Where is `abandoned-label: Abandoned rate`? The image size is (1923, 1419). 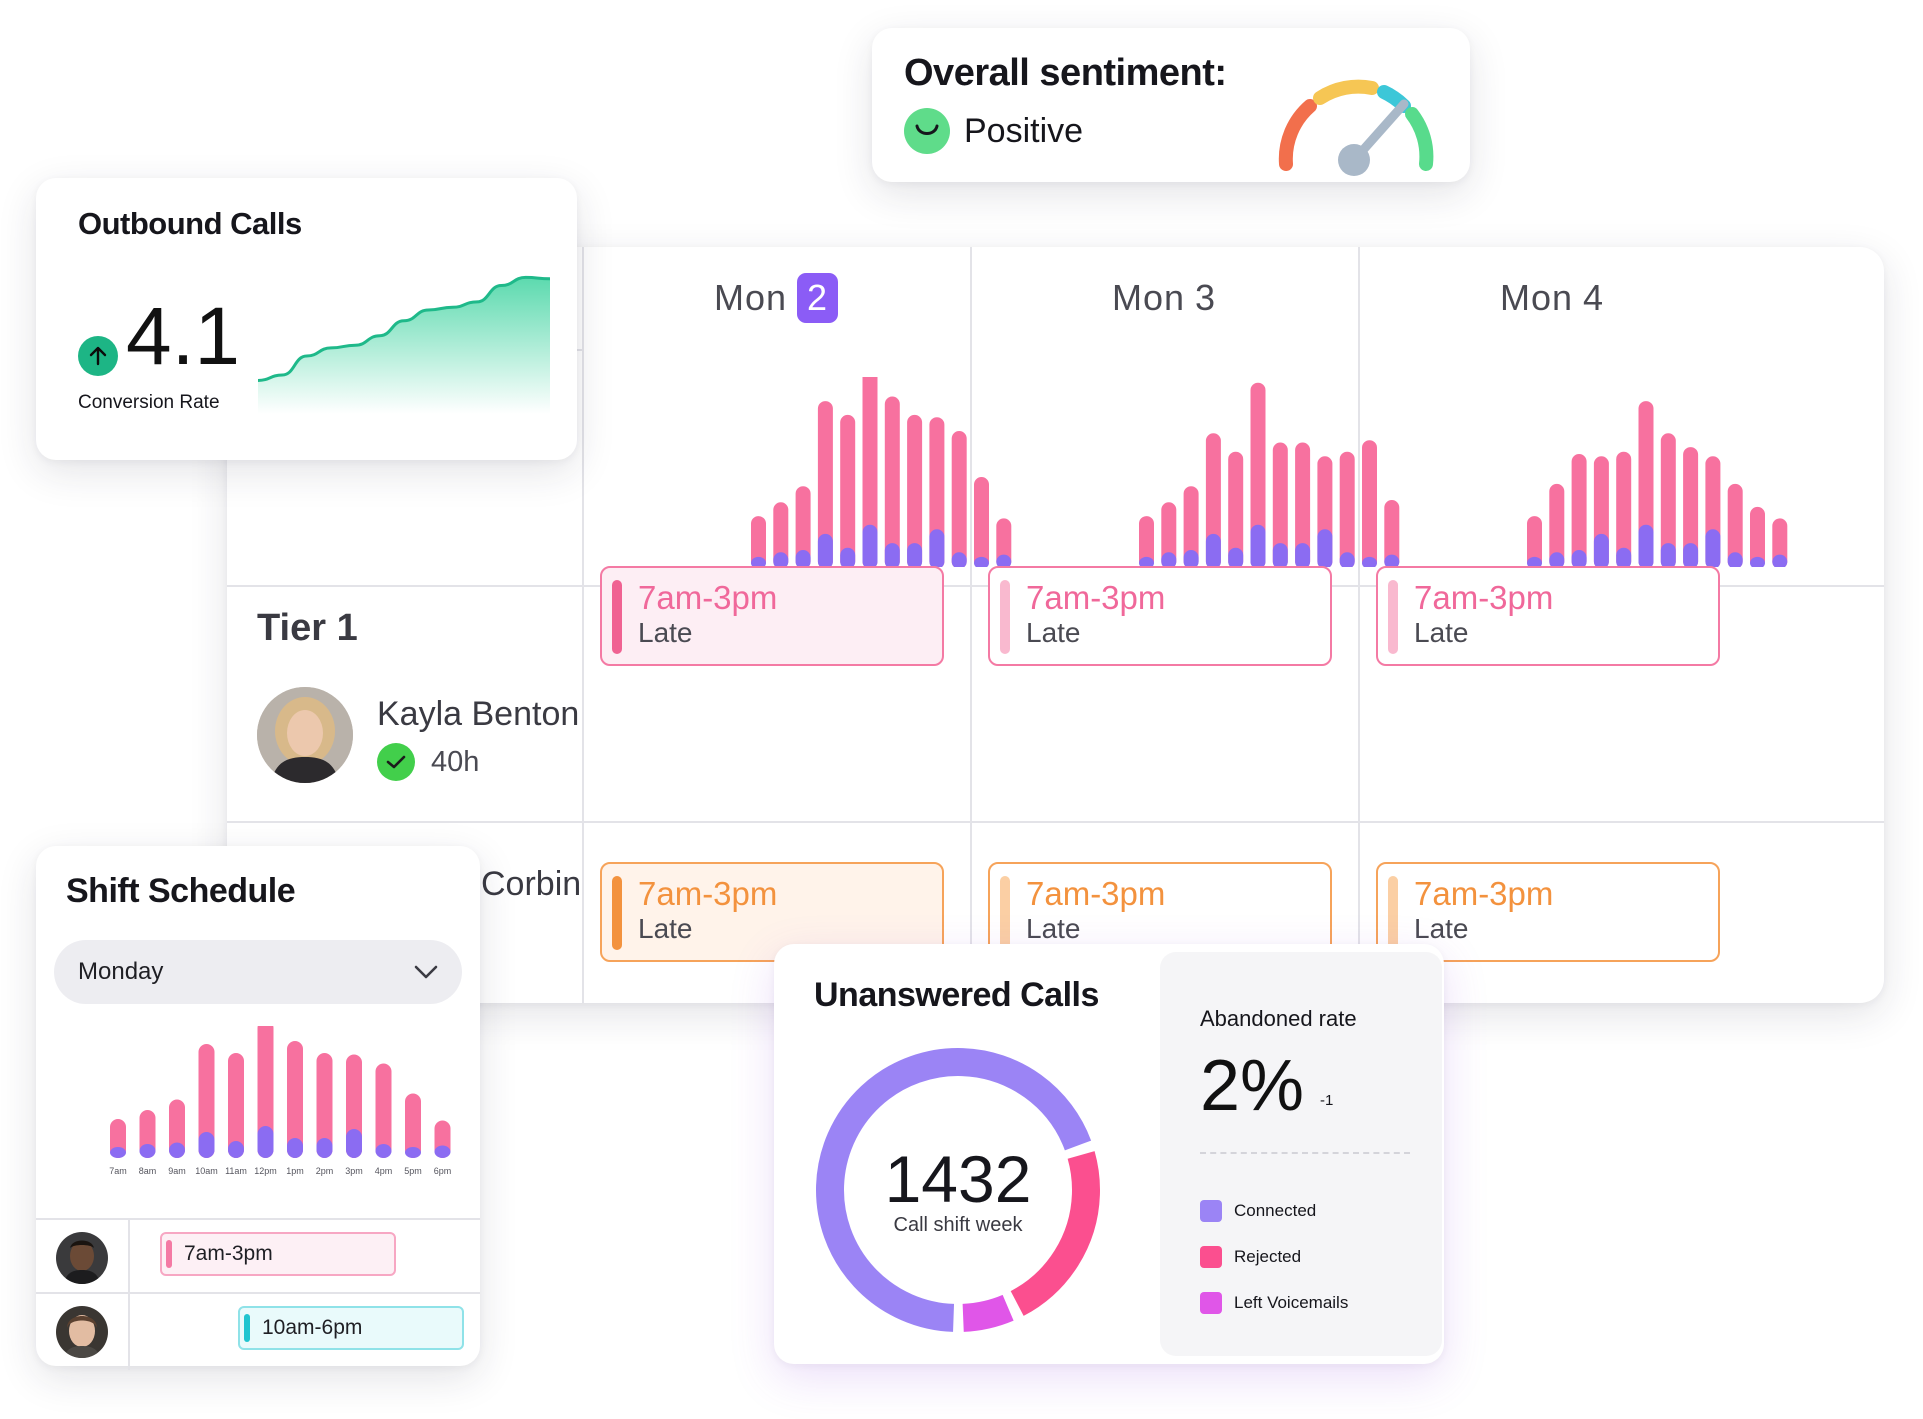 abandoned-label: Abandoned rate is located at coordinates (1278, 1018).